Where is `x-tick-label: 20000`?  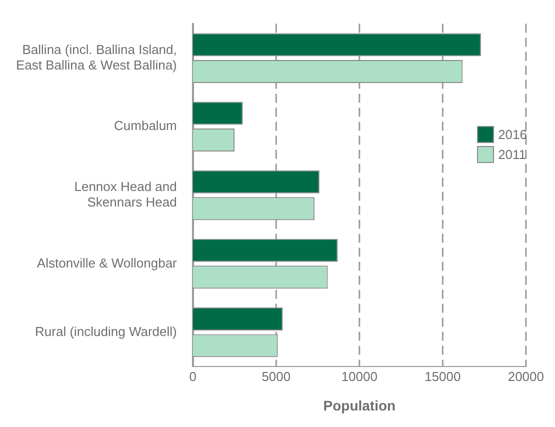
x-tick-label: 20000 is located at coordinates (526, 376).